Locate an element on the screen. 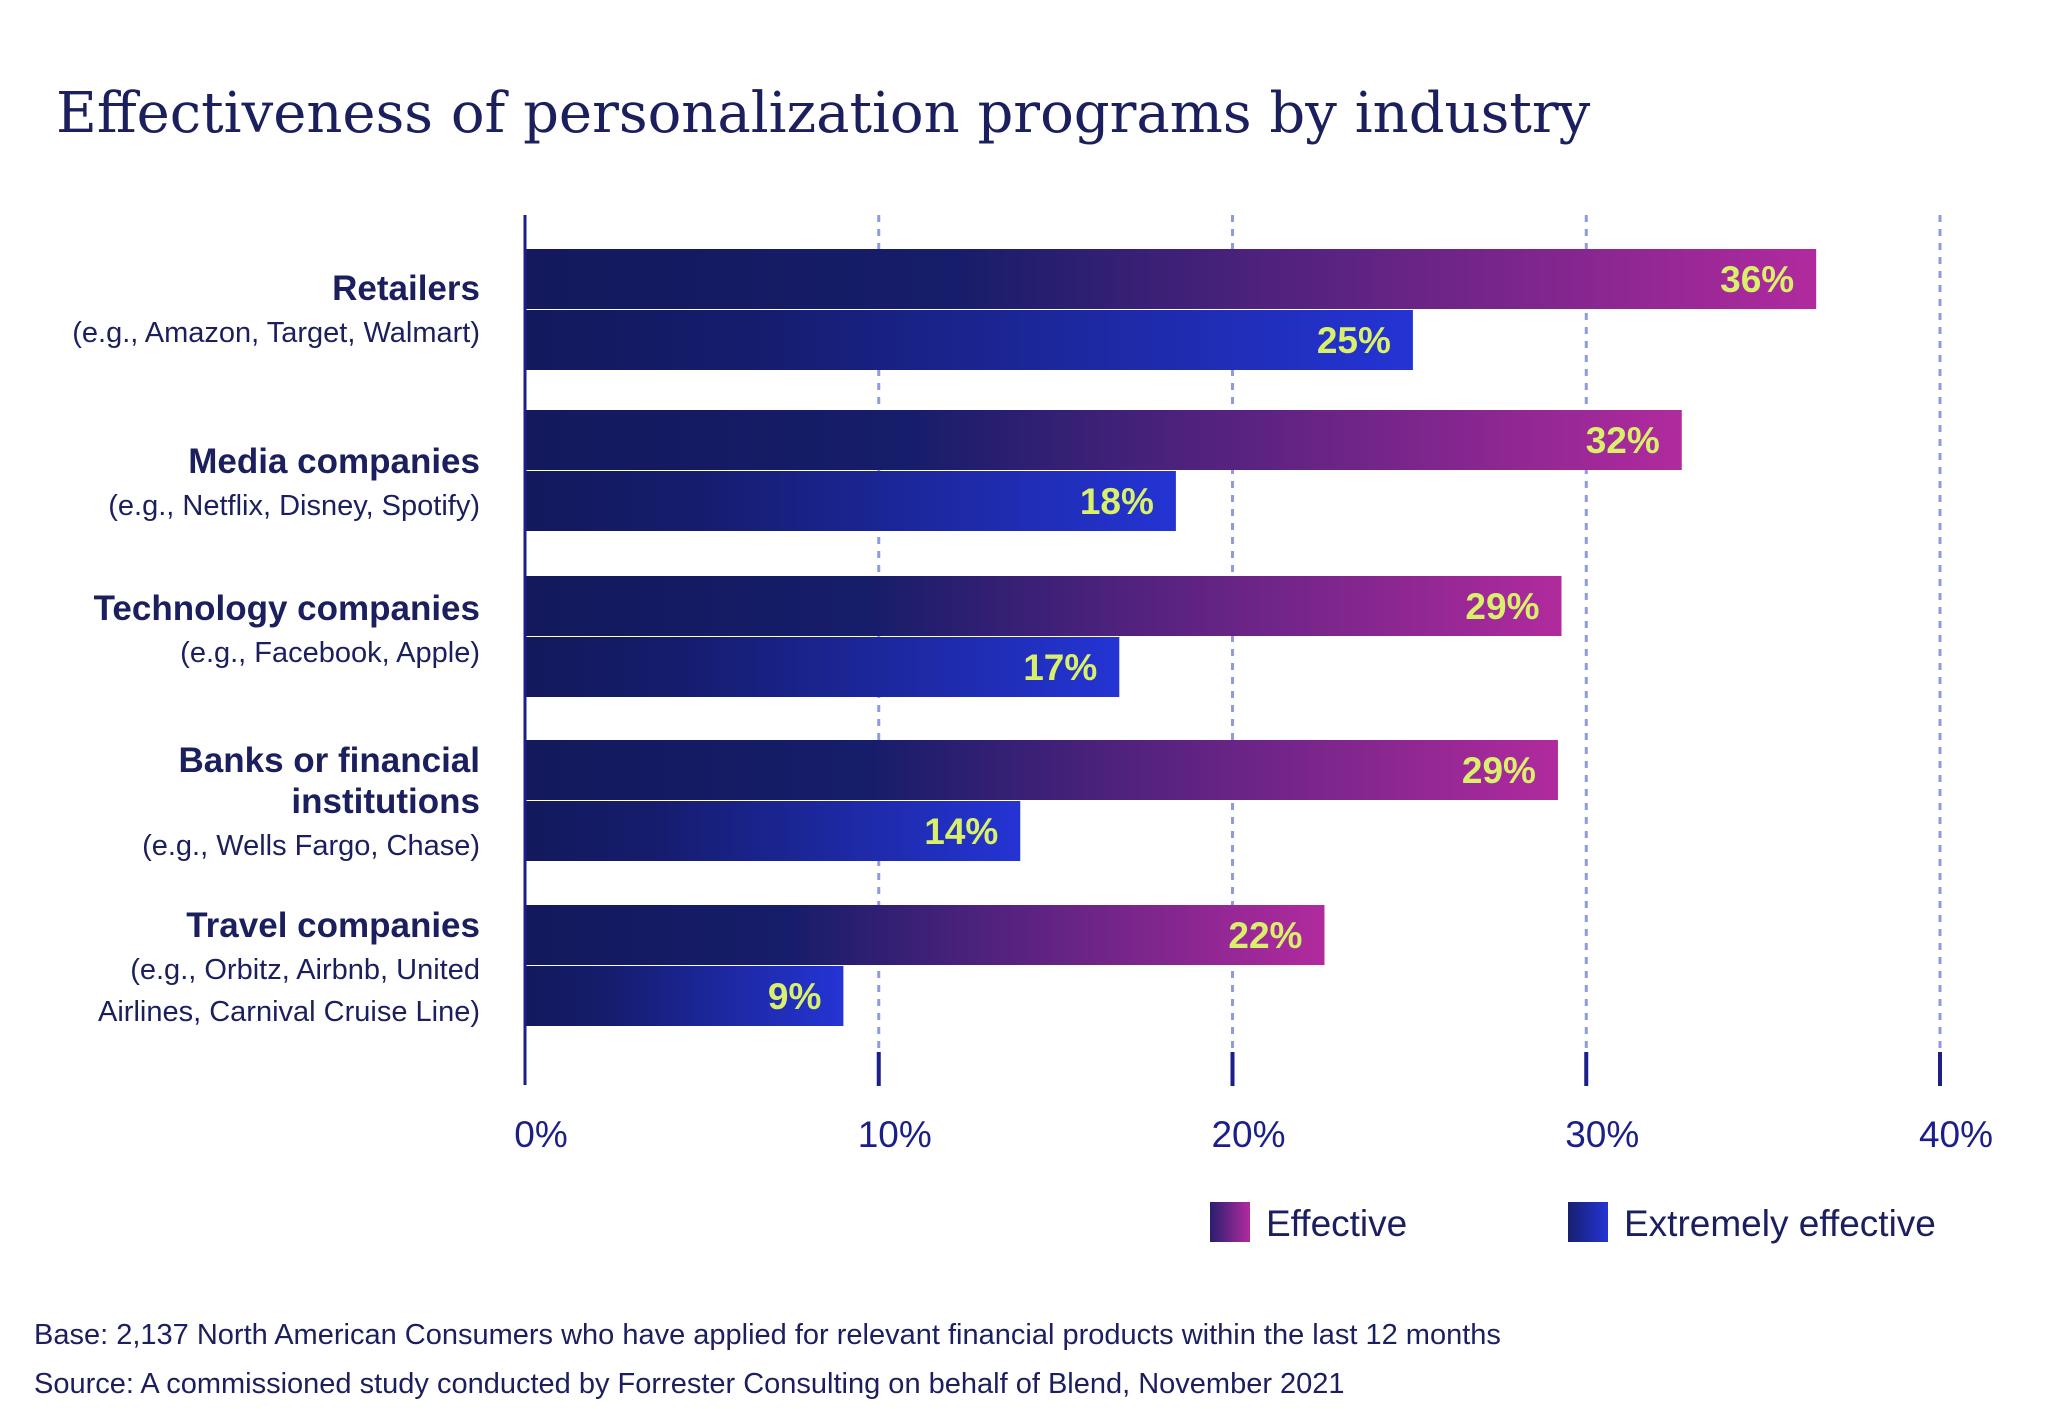 The height and width of the screenshot is (1409, 2048). x-tick-label-30: 30% is located at coordinates (1602, 1134).